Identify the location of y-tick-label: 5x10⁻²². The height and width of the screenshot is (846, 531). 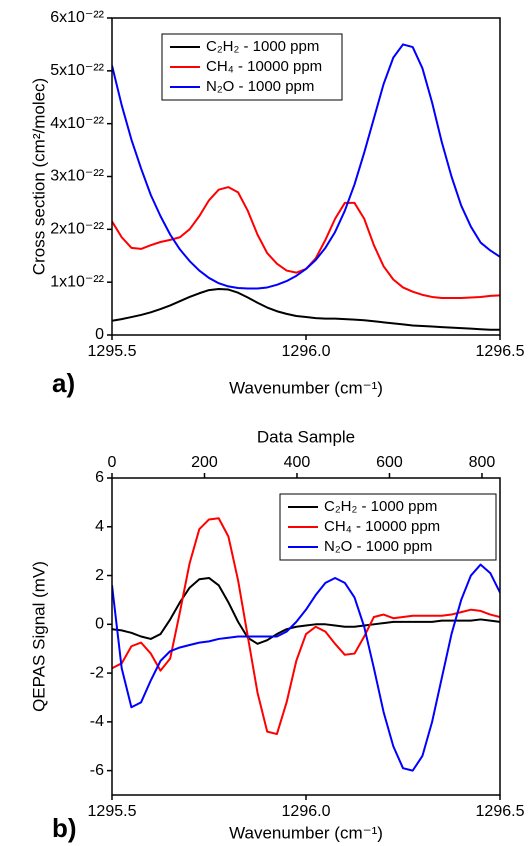
(77, 70).